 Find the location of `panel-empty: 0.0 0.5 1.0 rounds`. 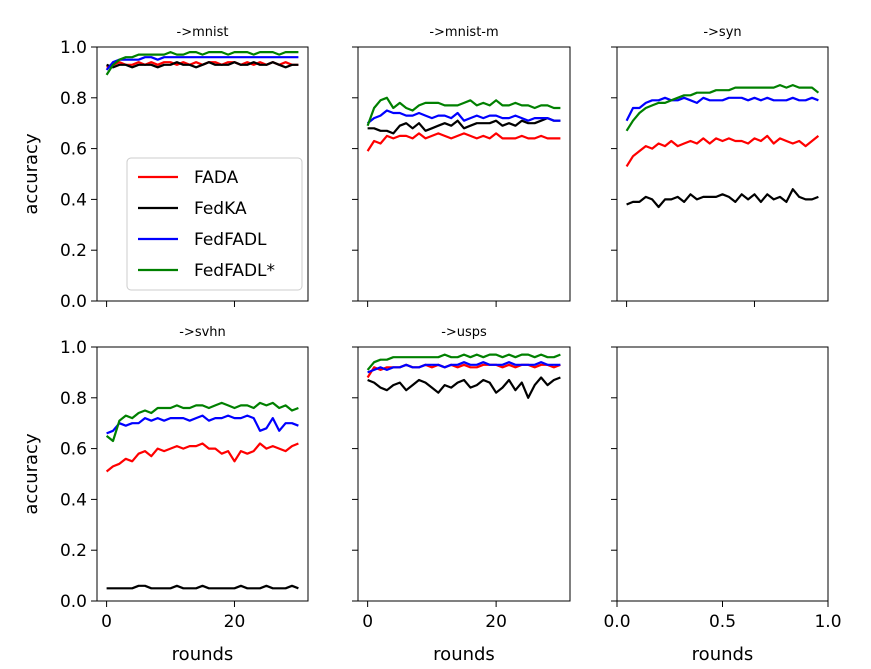

panel-empty: 0.0 0.5 1.0 rounds is located at coordinates (722, 505).